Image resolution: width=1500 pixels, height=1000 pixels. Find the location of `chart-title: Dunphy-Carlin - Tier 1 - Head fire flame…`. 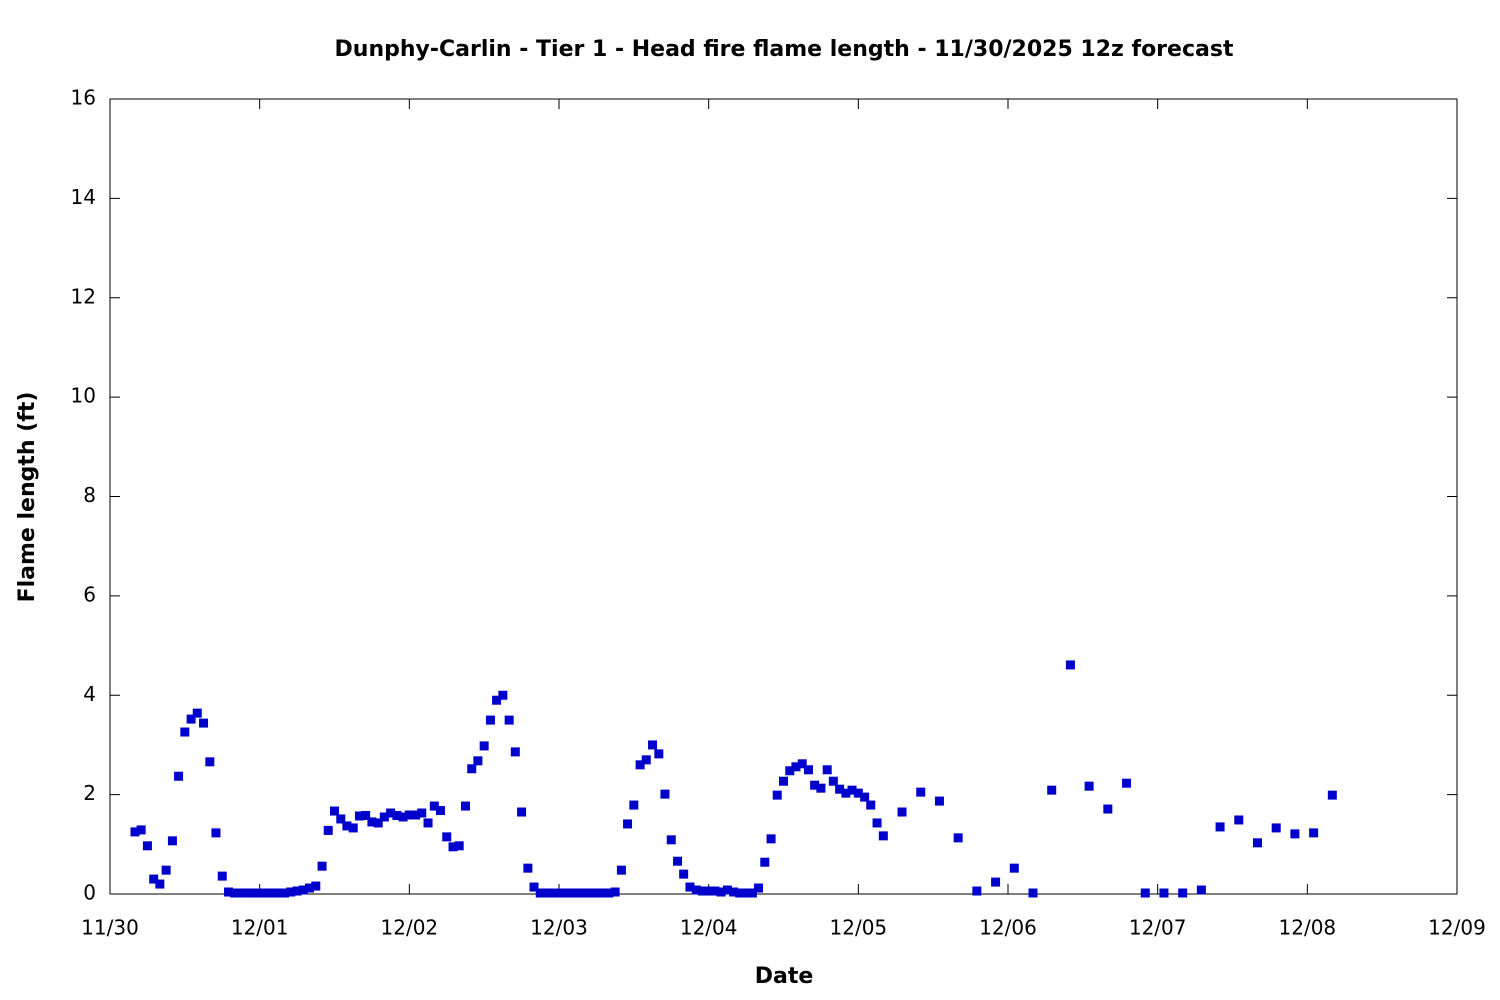

chart-title: Dunphy-Carlin - Tier 1 - Head fire flame… is located at coordinates (784, 49).